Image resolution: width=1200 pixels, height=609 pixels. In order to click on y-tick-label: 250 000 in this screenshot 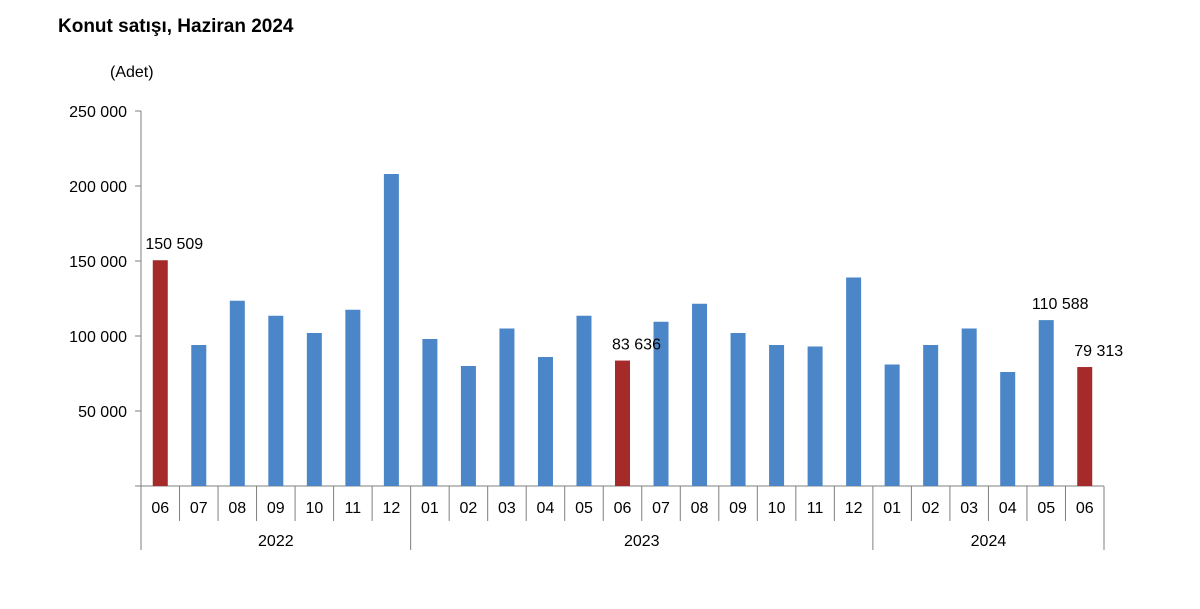, I will do `click(98, 112)`.